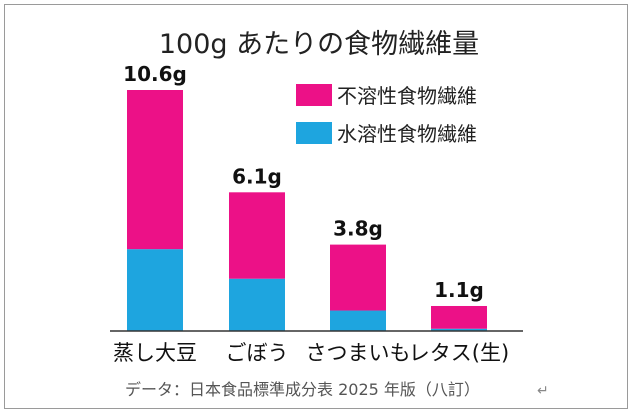 This screenshot has width=636, height=415. What do you see at coordinates (314, 95) in the screenshot?
I see `legend-swatch-insoluble` at bounding box center [314, 95].